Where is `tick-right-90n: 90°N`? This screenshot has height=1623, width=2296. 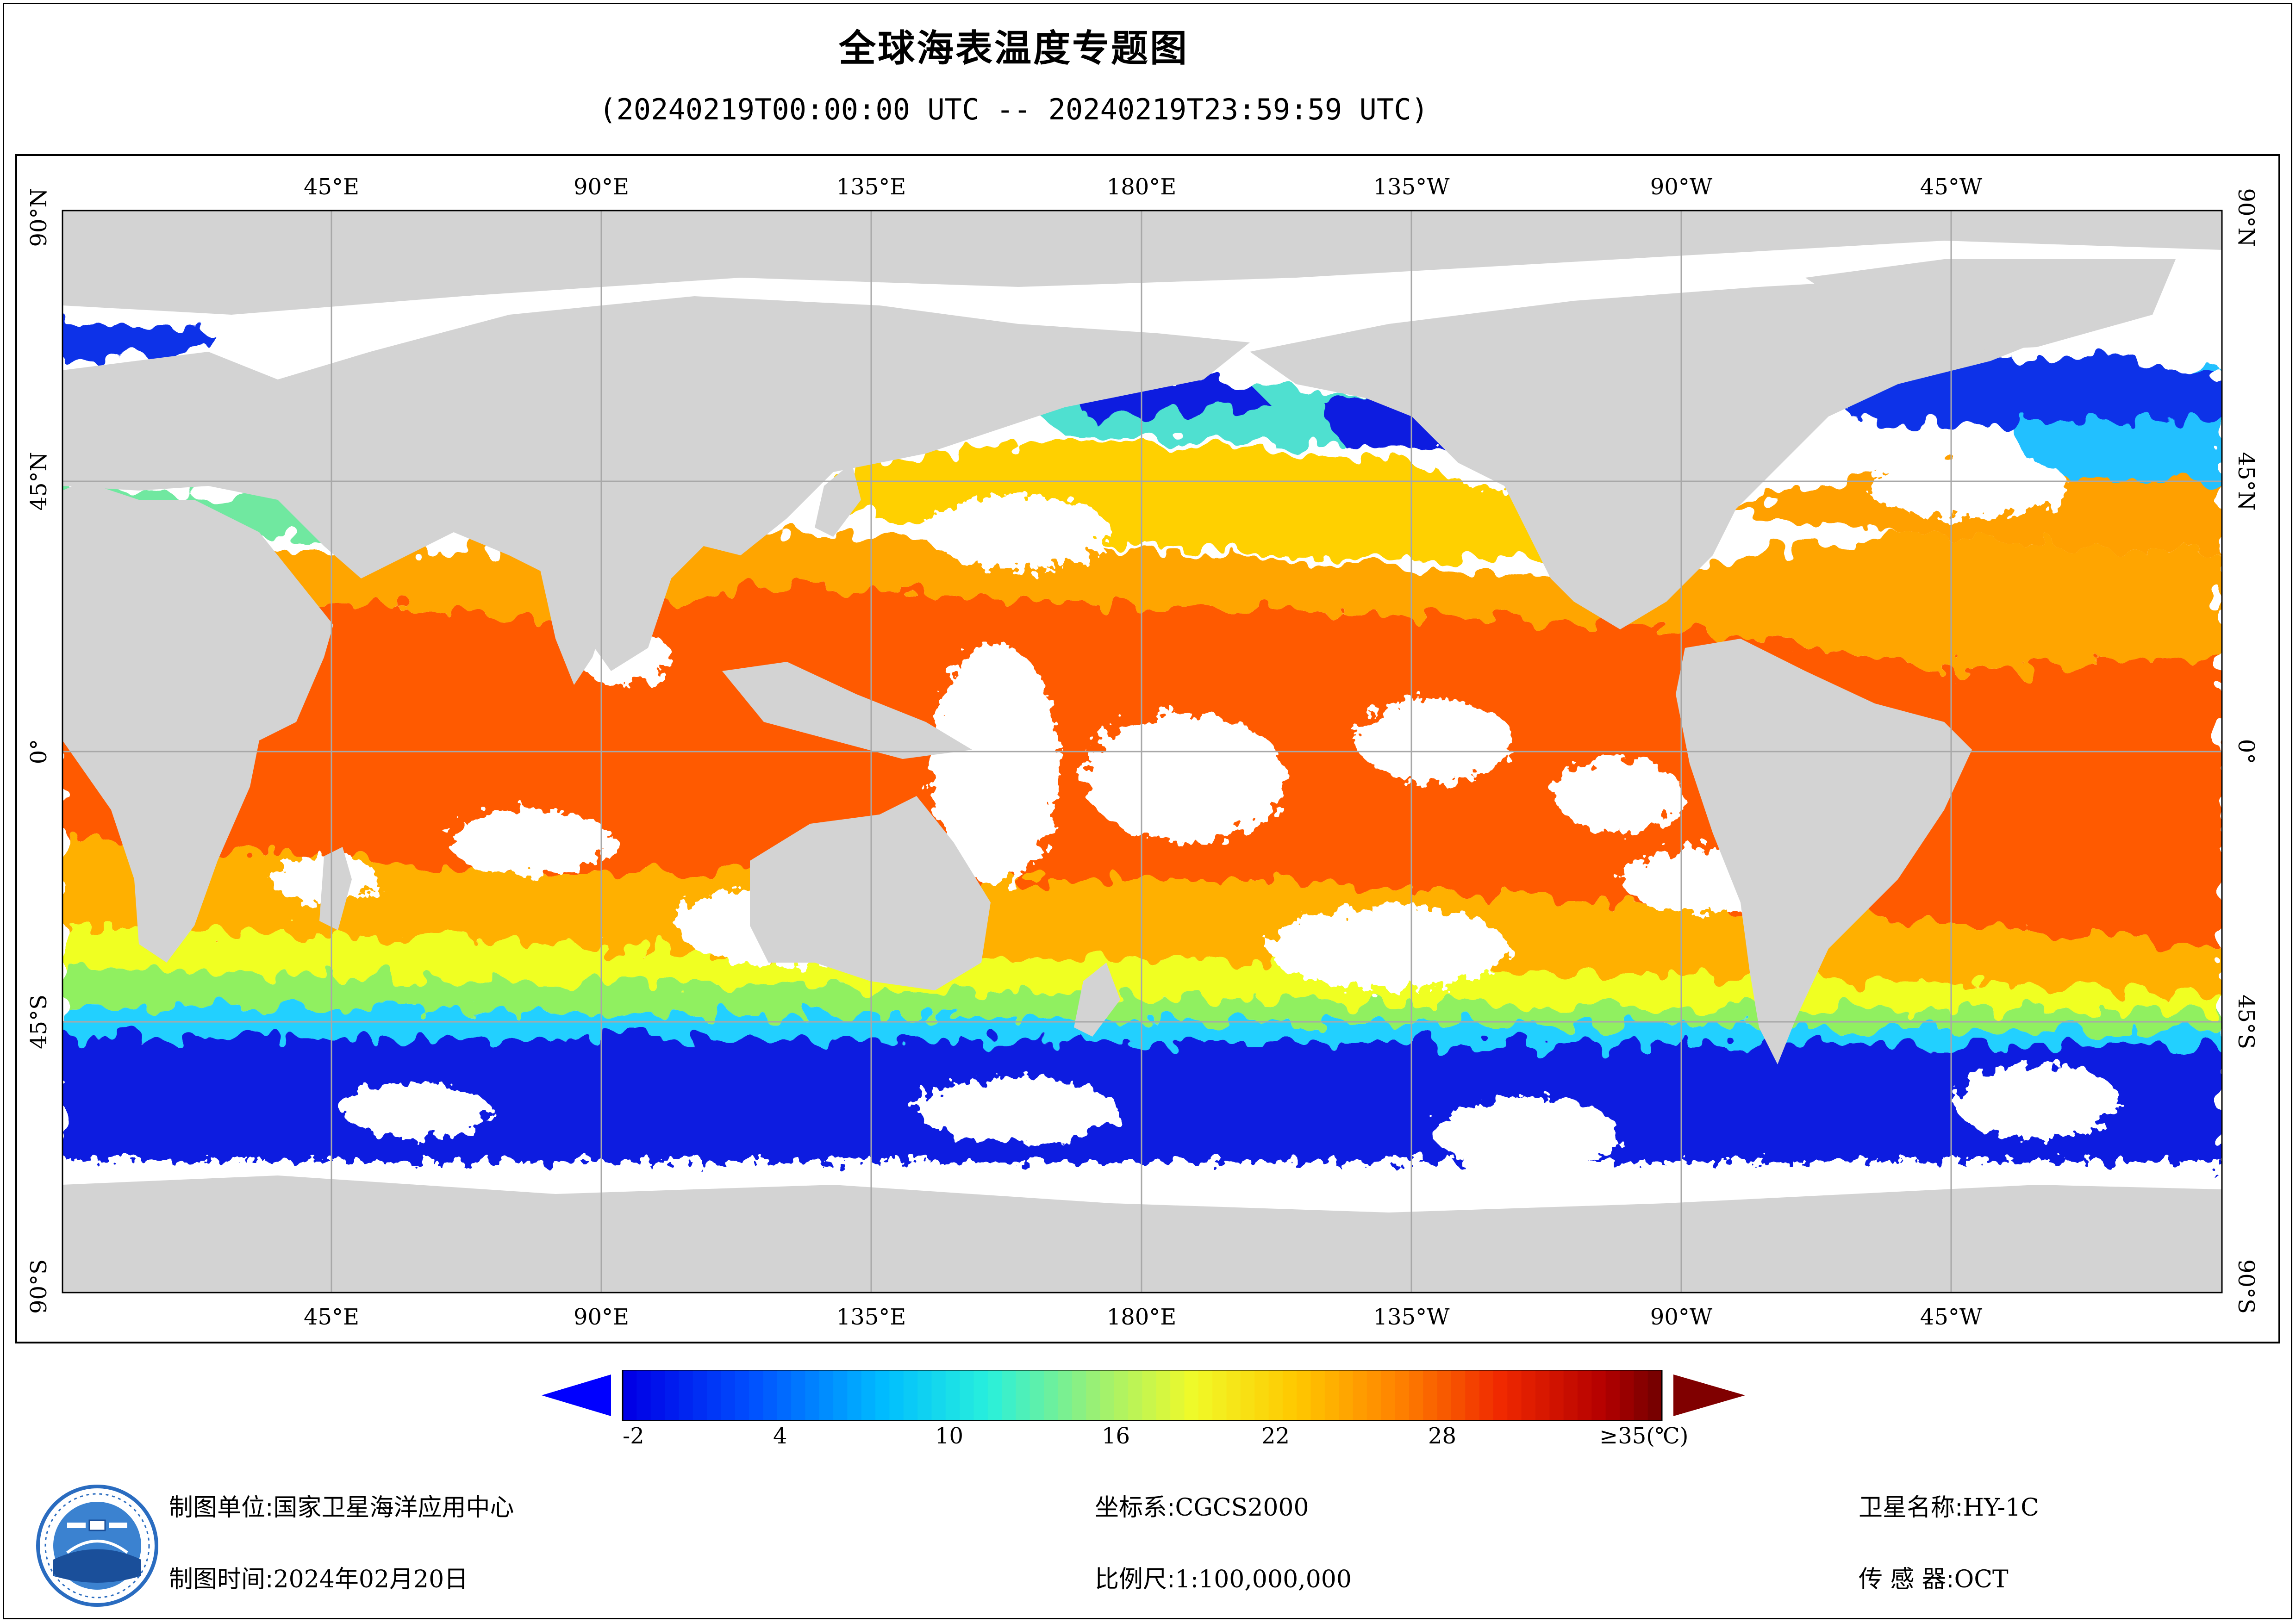
tick-right-90n: 90°N is located at coordinates (2246, 217).